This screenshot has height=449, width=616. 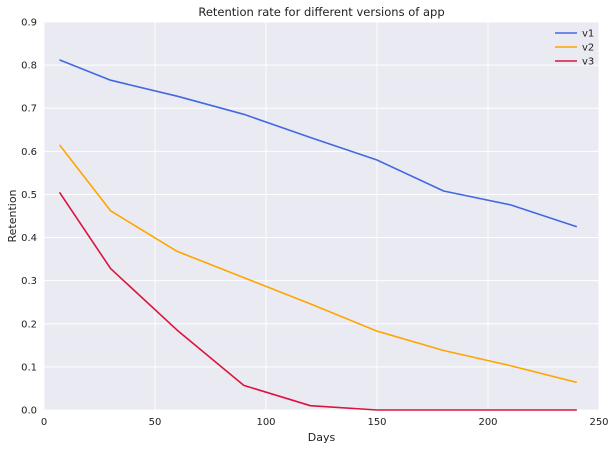 What do you see at coordinates (29, 411) in the screenshot?
I see `y-tick-label: 0.0` at bounding box center [29, 411].